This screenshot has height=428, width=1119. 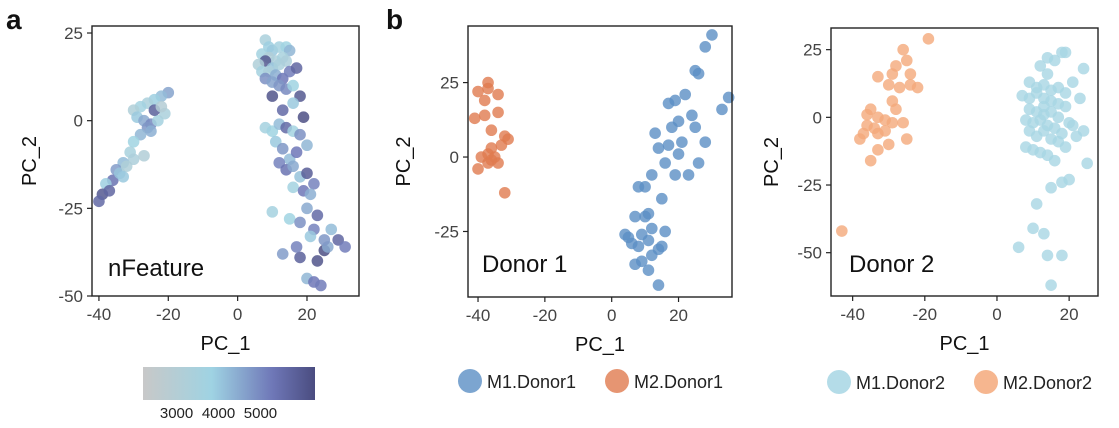 I want to click on panel-label-a: a, so click(x=14, y=19).